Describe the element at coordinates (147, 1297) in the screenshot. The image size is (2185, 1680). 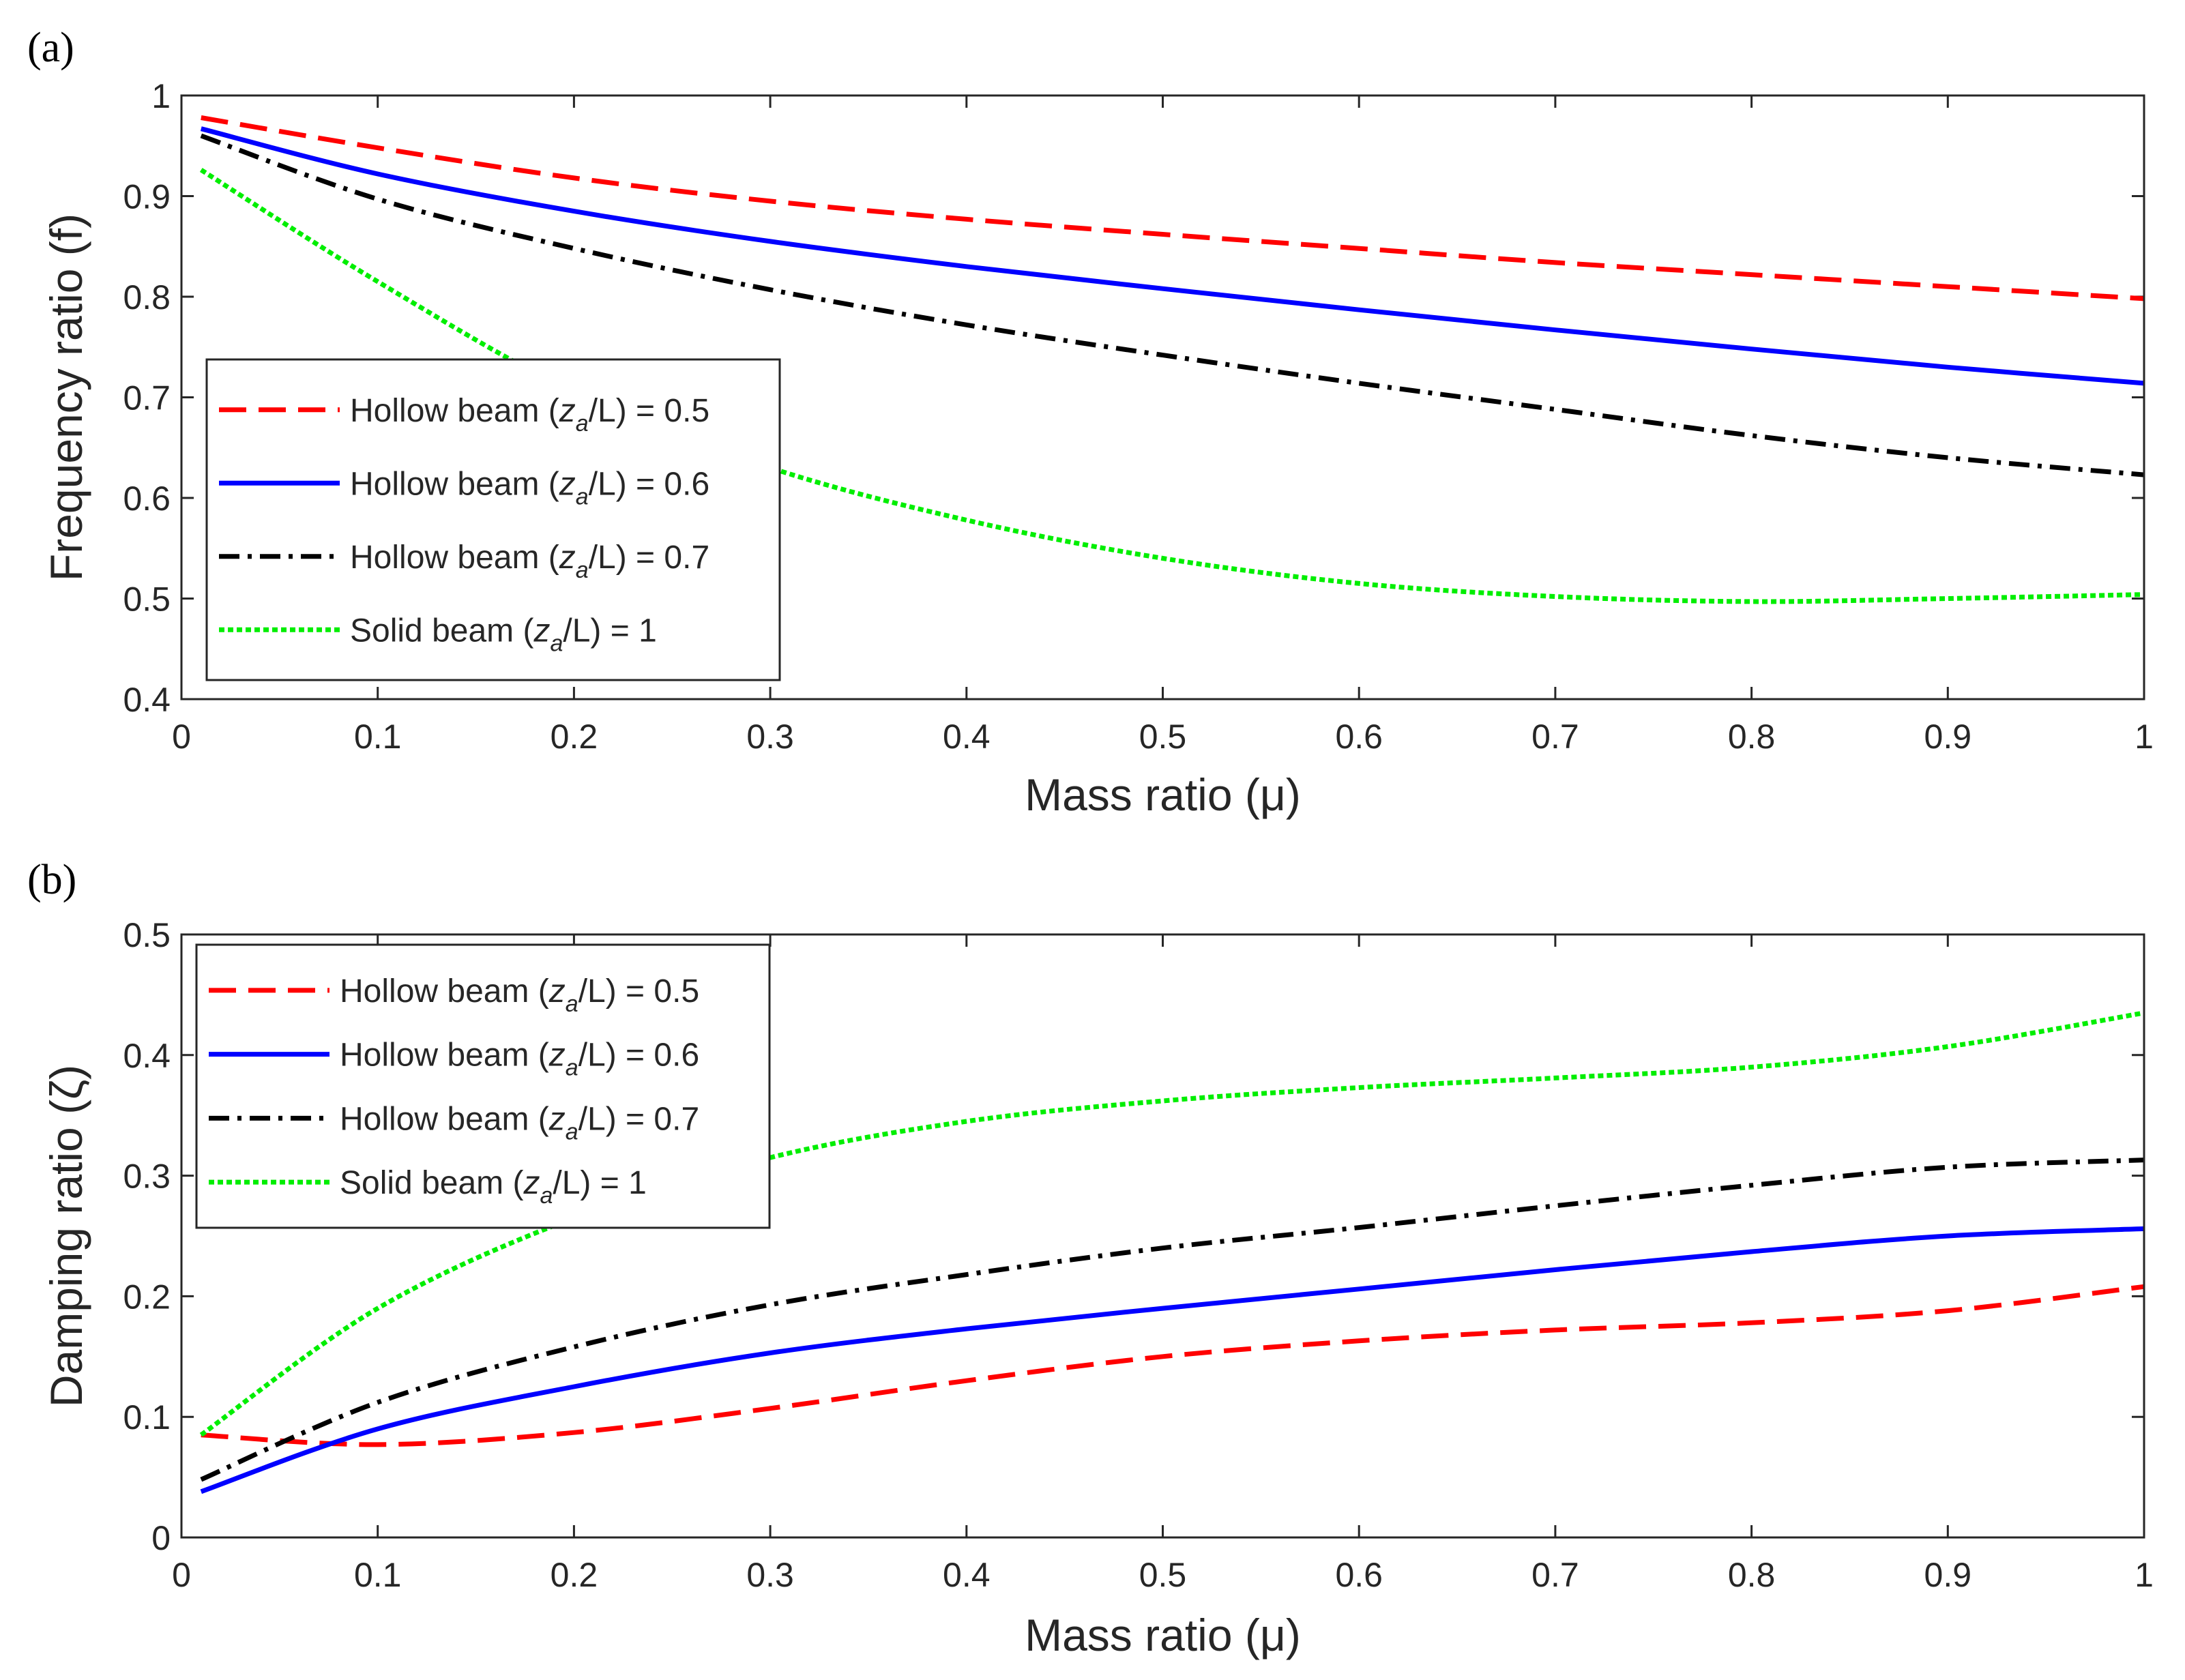
I see `y-tick-label: 0.2` at that location.